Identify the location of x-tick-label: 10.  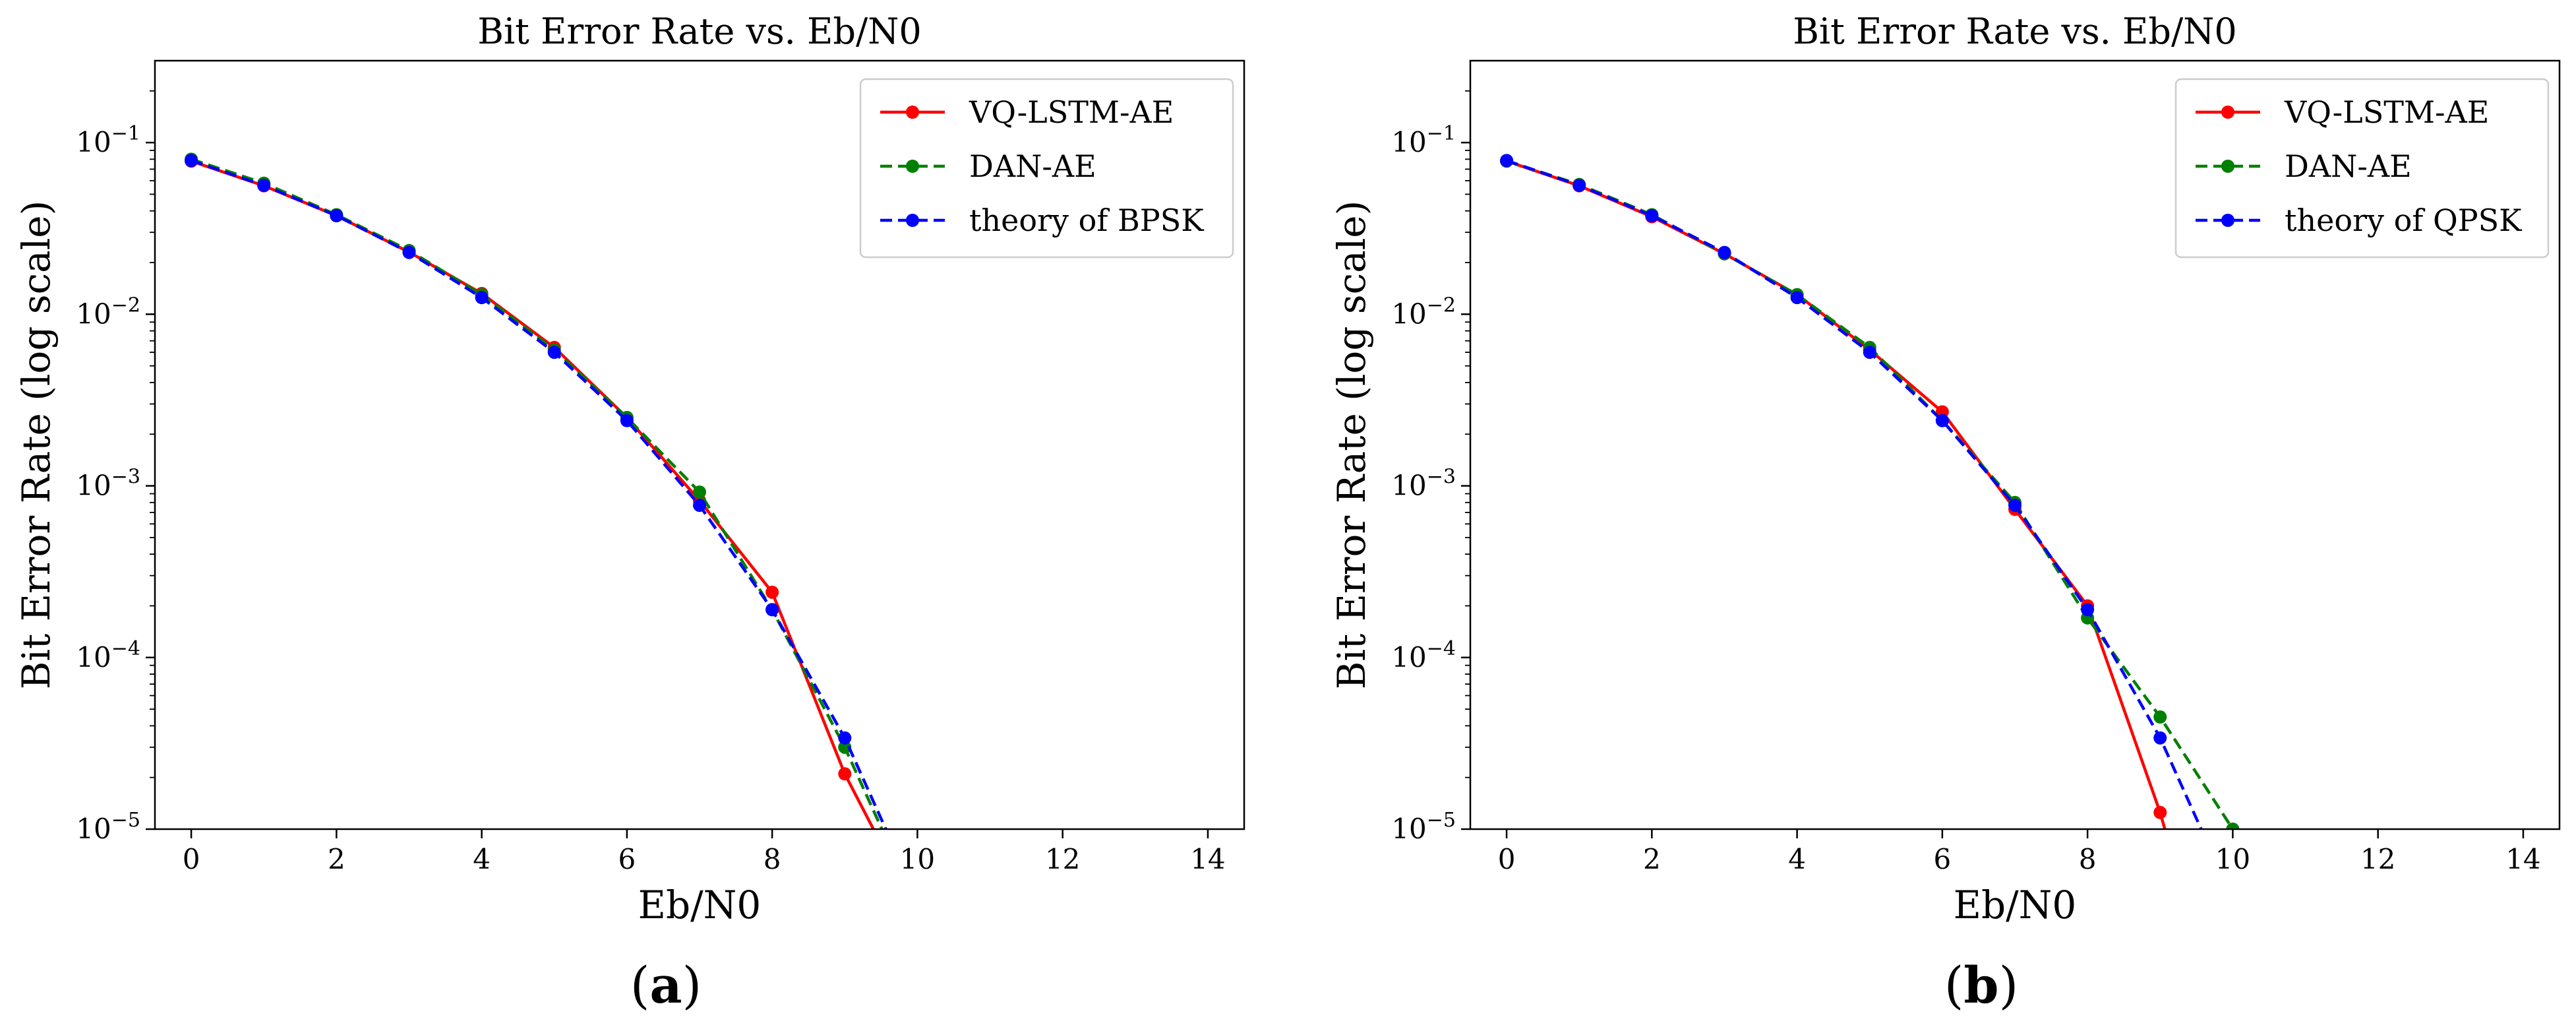
(2232, 859).